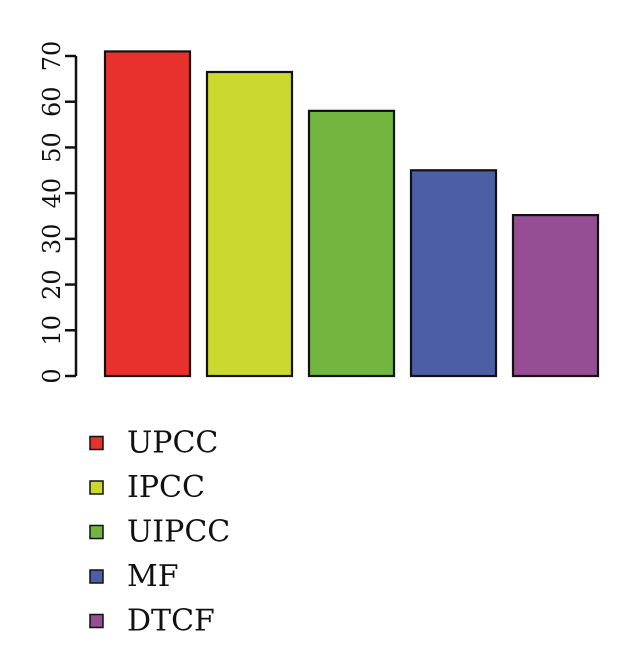 This screenshot has height=660, width=633. Describe the element at coordinates (555, 295) in the screenshot. I see `bar-dtcf` at that location.